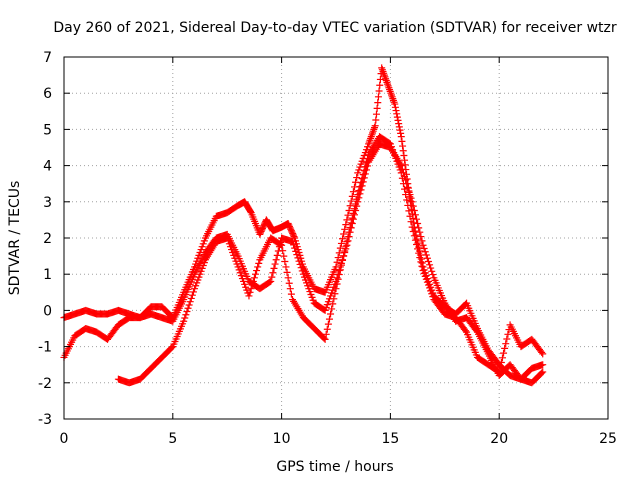 The width and height of the screenshot is (640, 480). What do you see at coordinates (608, 439) in the screenshot?
I see `x-tick-label: 25` at bounding box center [608, 439].